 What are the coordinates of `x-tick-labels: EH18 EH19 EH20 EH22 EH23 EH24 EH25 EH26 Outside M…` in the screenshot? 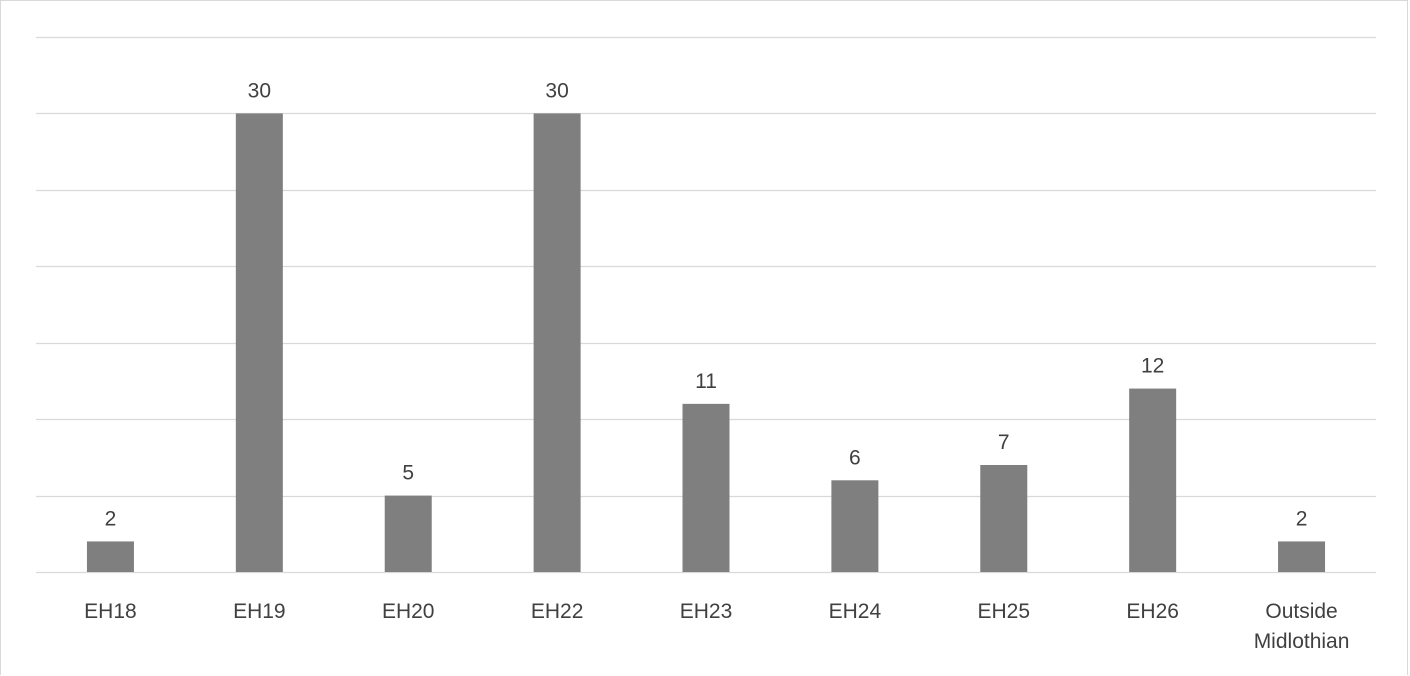 It's located at (716, 626).